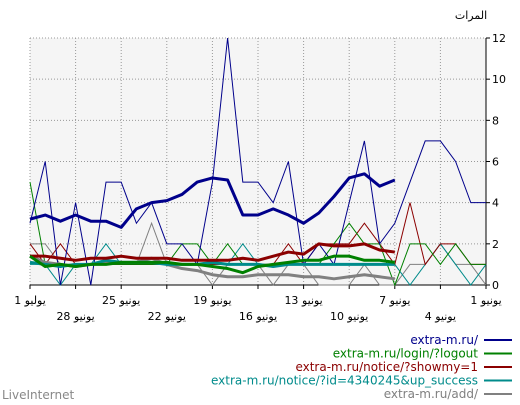  Describe the element at coordinates (212, 300) in the screenshot. I see `x-tick-label: 19 يونيو` at that location.